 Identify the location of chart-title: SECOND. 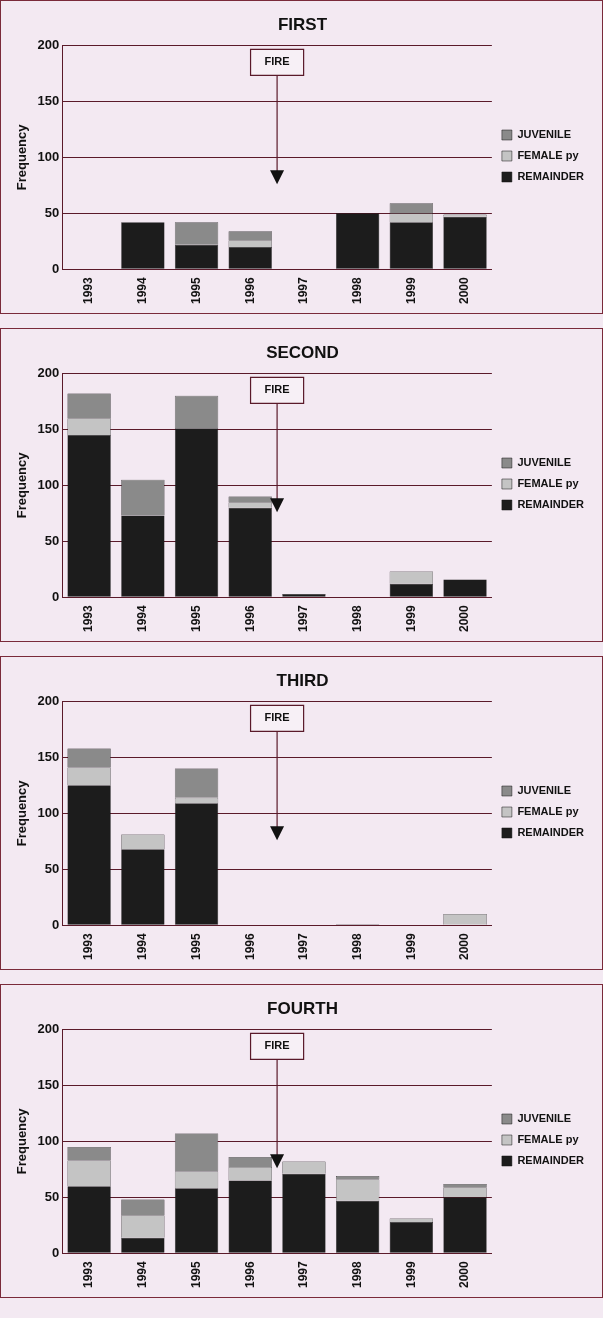
(302, 352).